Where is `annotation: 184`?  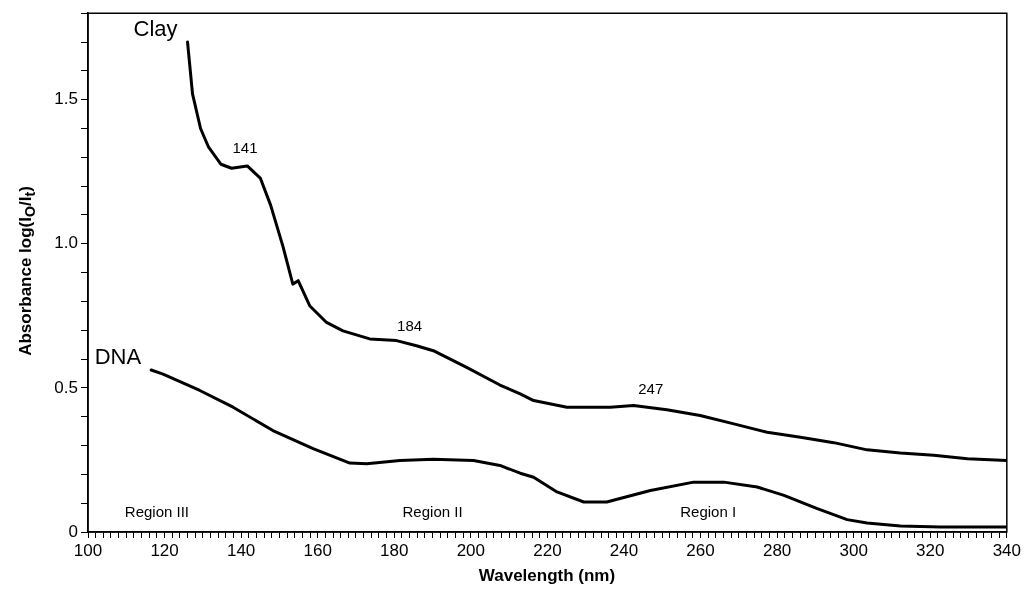
annotation: 184 is located at coordinates (410, 326).